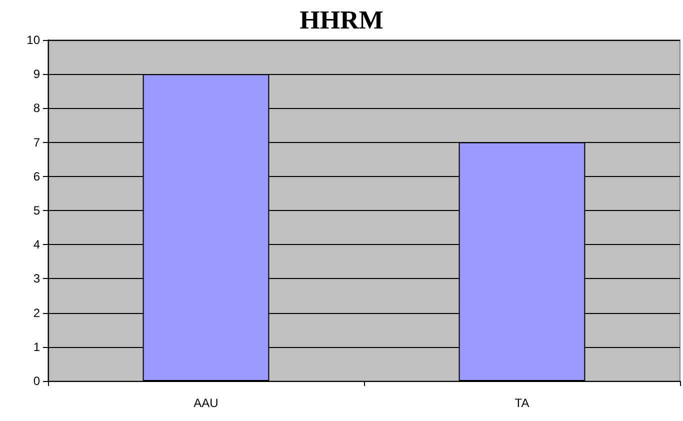 This screenshot has width=683, height=421. What do you see at coordinates (206, 403) in the screenshot?
I see `x-tick-label: AAU` at bounding box center [206, 403].